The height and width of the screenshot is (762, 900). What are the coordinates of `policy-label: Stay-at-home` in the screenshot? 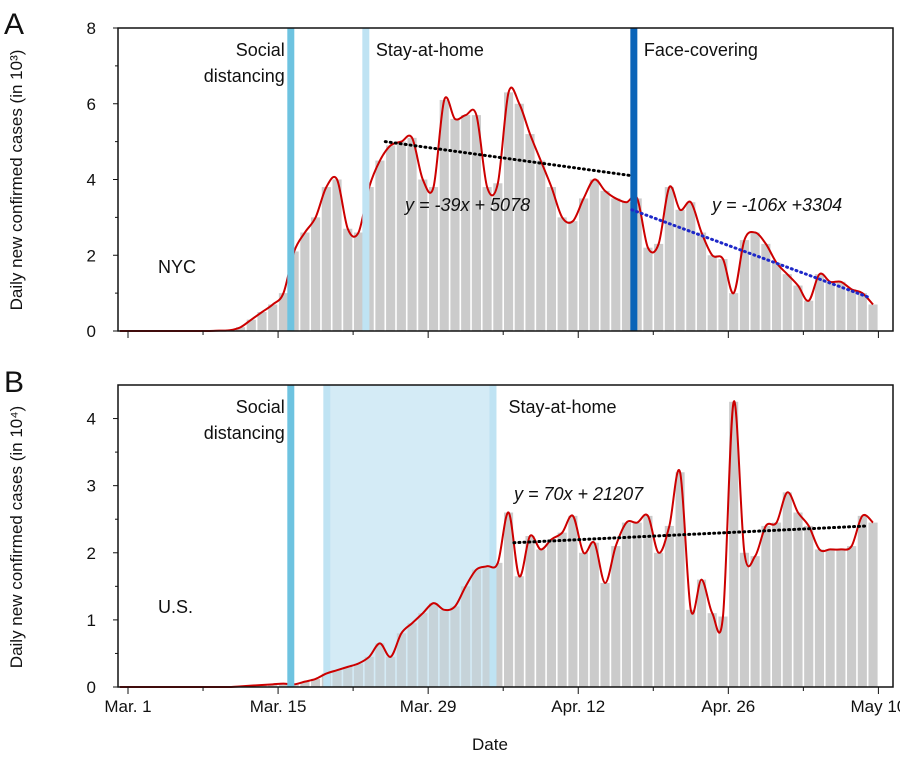 It's located at (430, 50).